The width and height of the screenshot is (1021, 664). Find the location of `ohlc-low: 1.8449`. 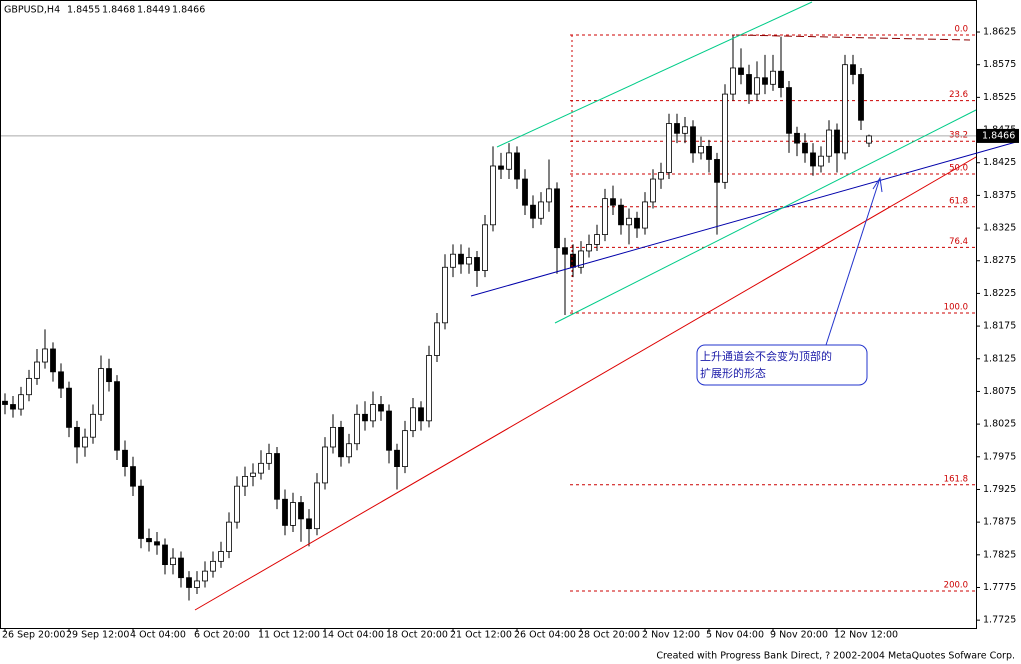

ohlc-low: 1.8449 is located at coordinates (153, 10).